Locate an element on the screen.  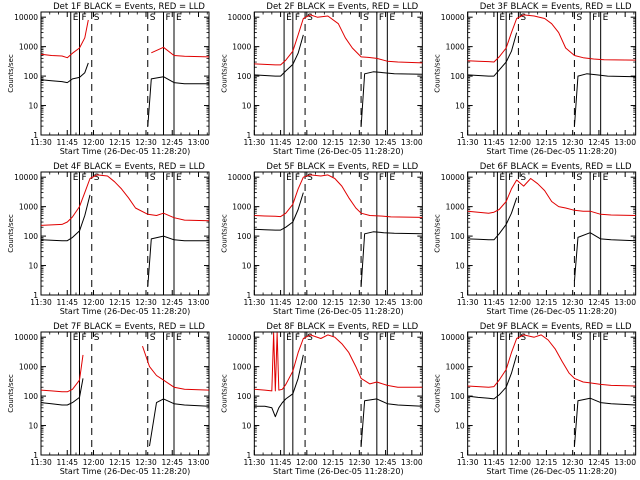
plot-title: Det 8F BLACK = Events, RED = LLD is located at coordinates (342, 327).